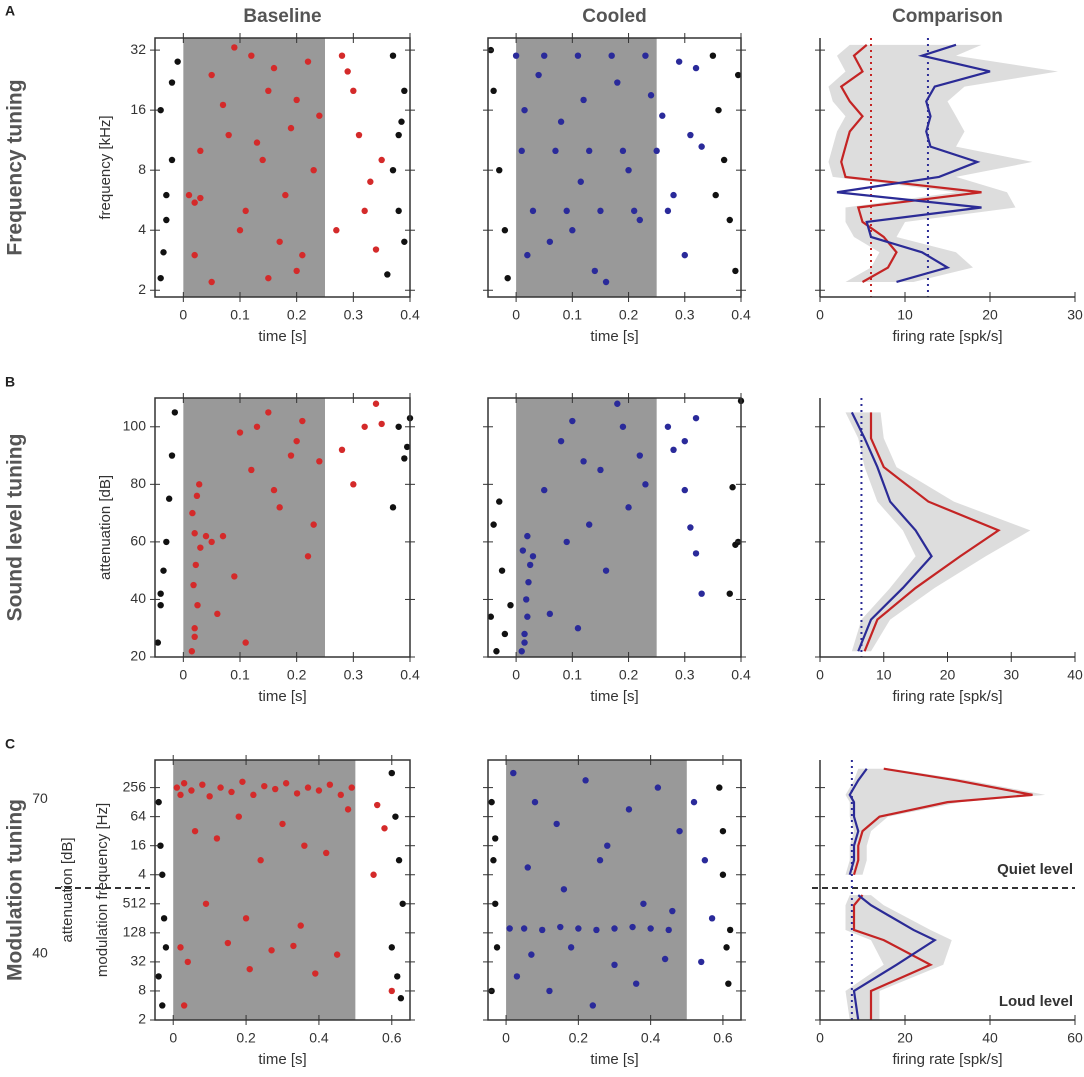 This screenshot has height=1077, width=1084. I want to click on column-title: Comparison, so click(947, 16).